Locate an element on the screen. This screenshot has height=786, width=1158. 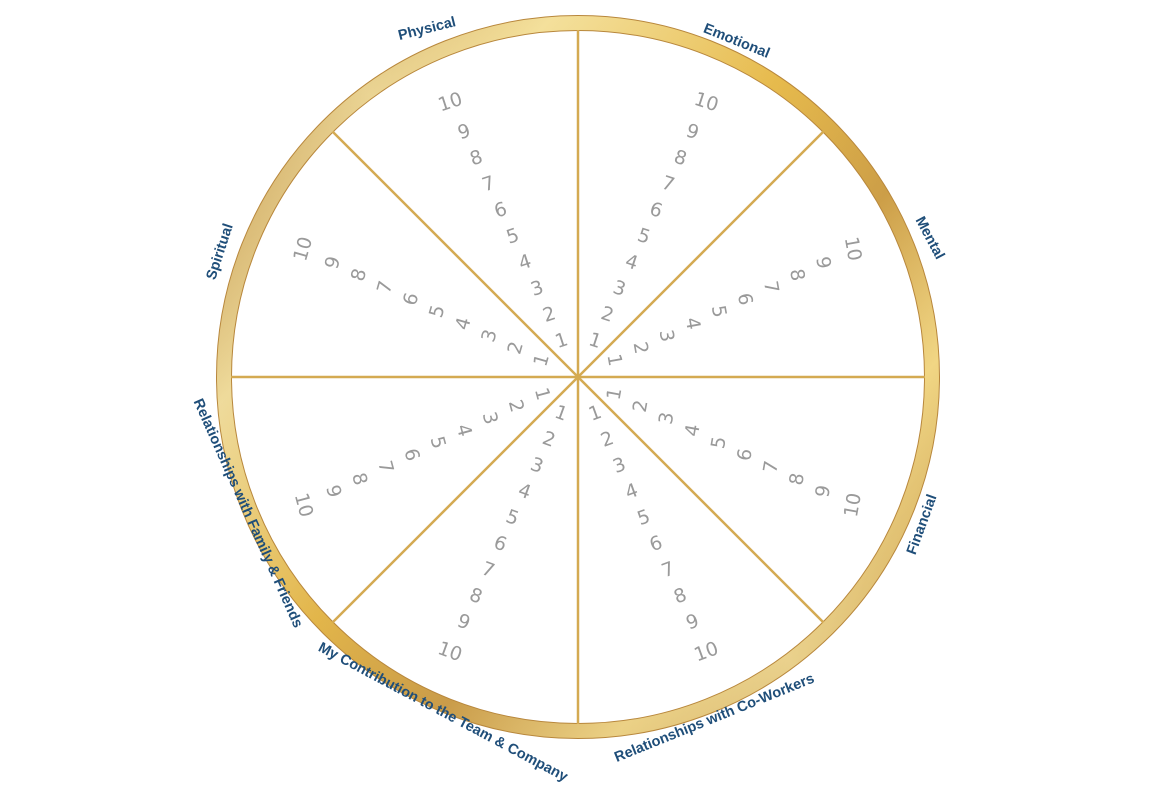
spoke-bottom-left is located at coordinates (455, 500).